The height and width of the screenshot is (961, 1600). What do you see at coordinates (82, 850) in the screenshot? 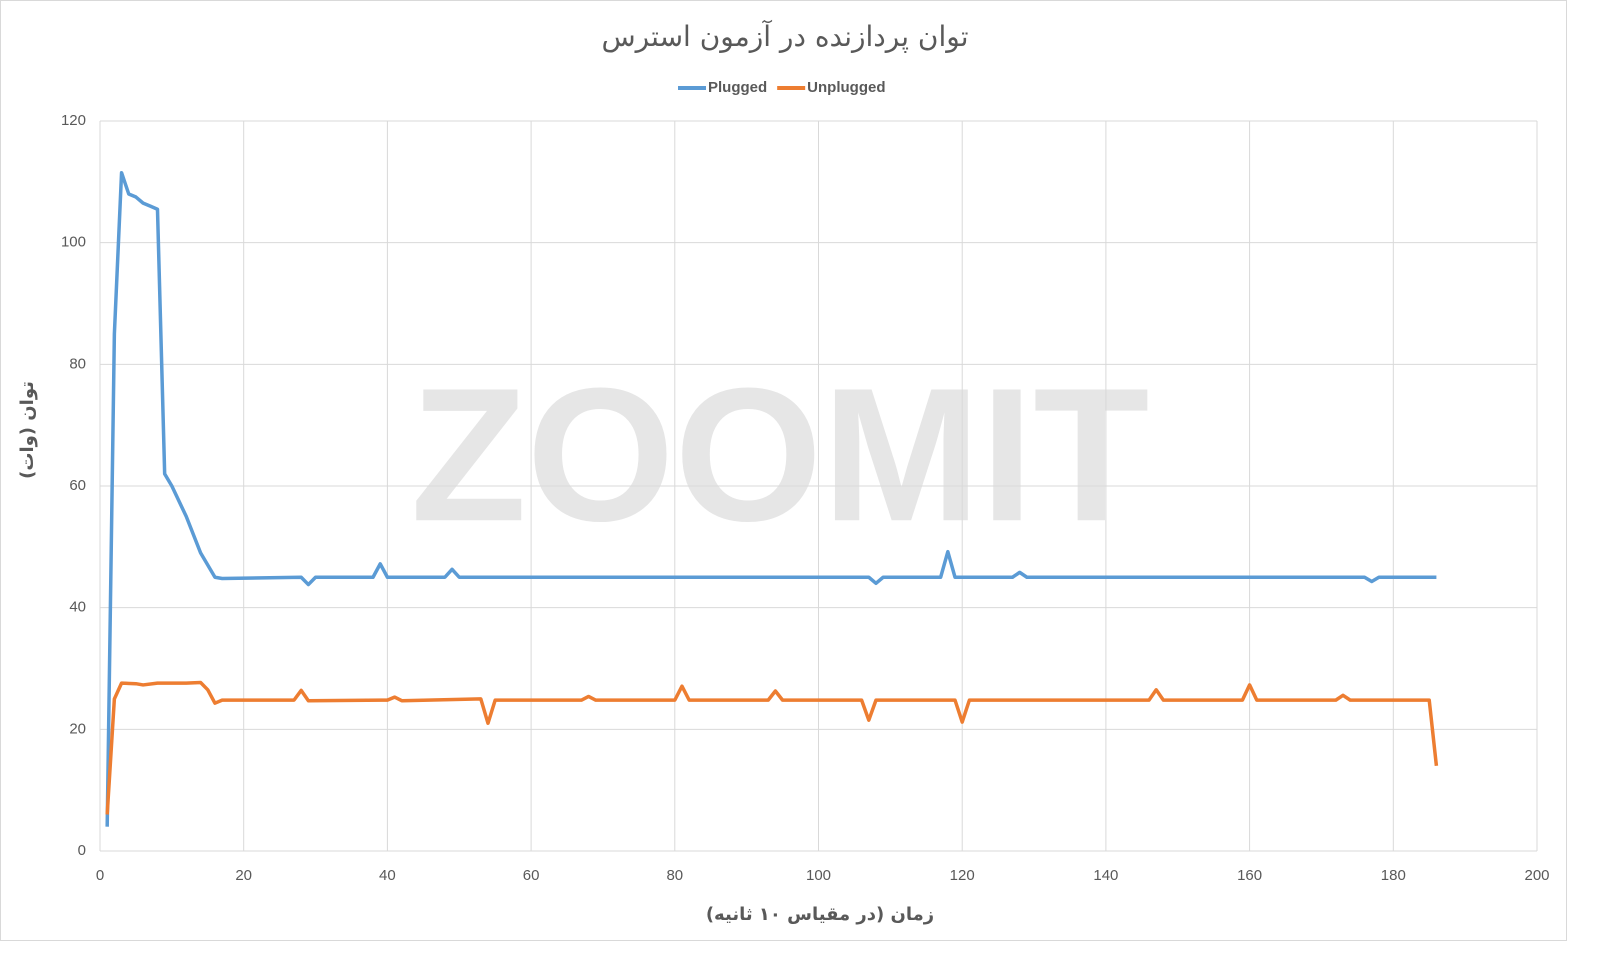
I see `y-tick-label: 0` at bounding box center [82, 850].